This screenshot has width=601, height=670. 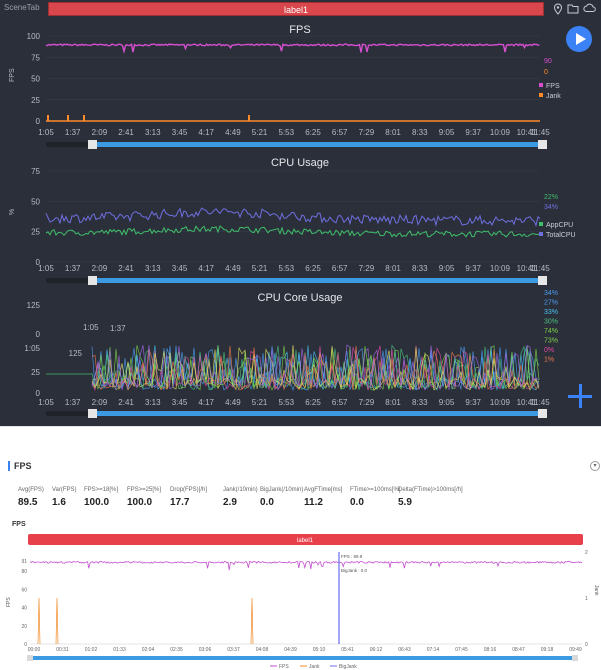 What do you see at coordinates (176, 650) in the screenshot?
I see `report-x-tick-label: 02:35` at bounding box center [176, 650].